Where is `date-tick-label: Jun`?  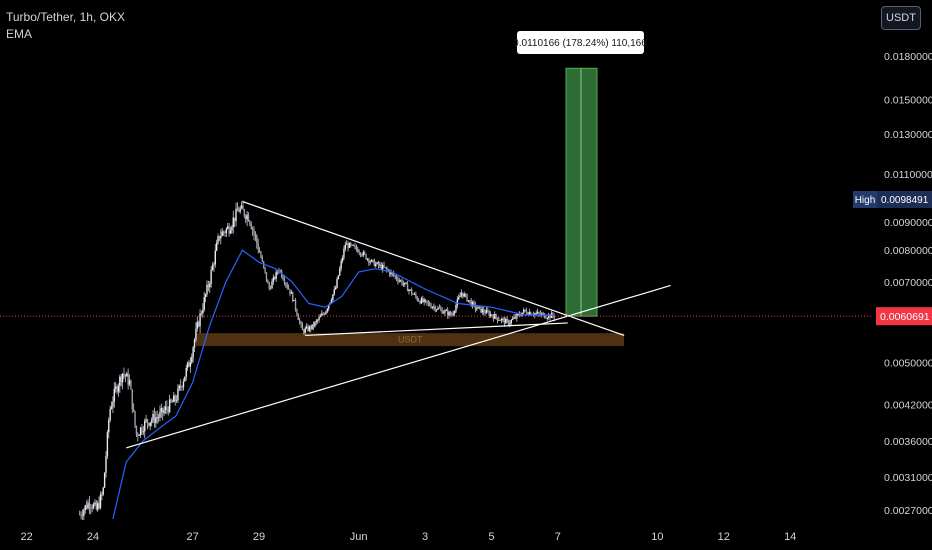
date-tick-label: Jun is located at coordinates (359, 537).